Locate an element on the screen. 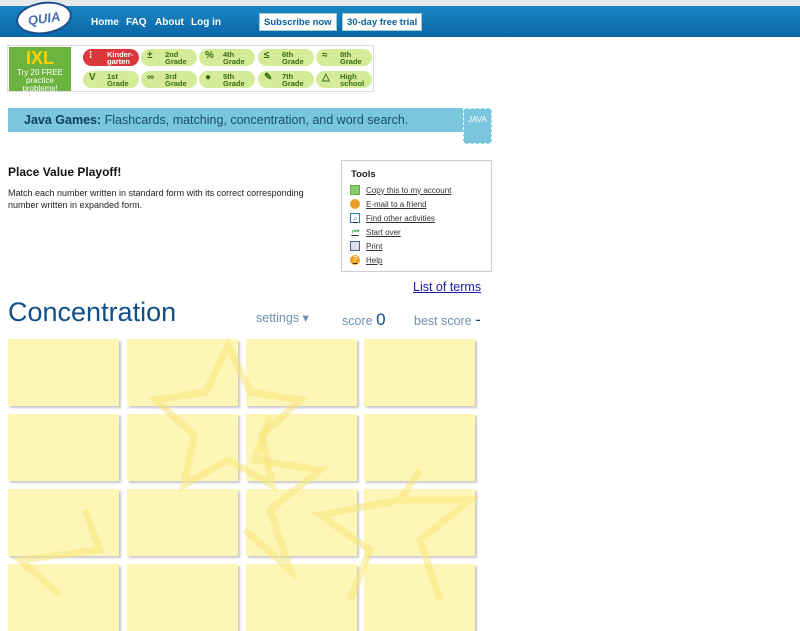 The width and height of the screenshot is (800, 631). grade-button: ±2nd Grade is located at coordinates (169, 57).